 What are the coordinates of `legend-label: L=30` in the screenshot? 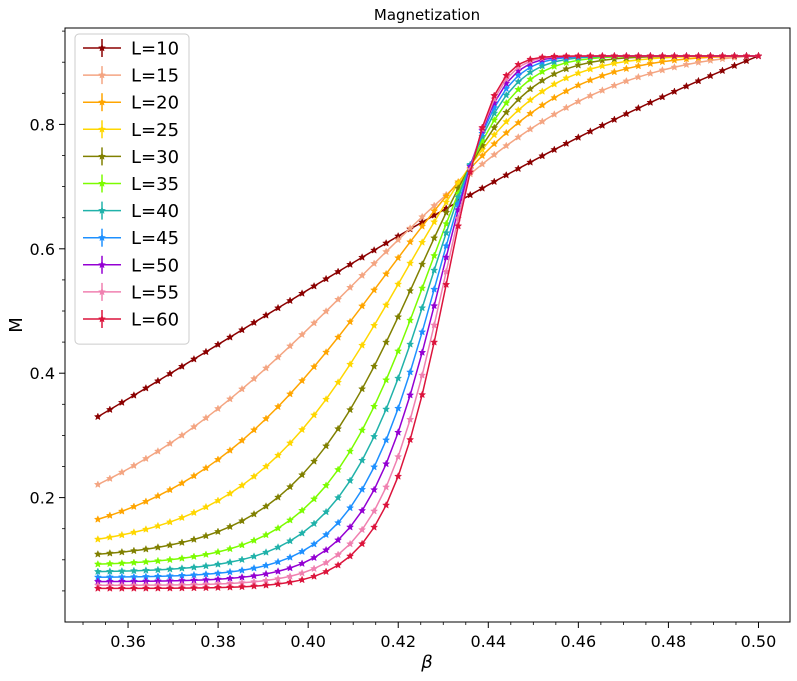 It's located at (155, 157).